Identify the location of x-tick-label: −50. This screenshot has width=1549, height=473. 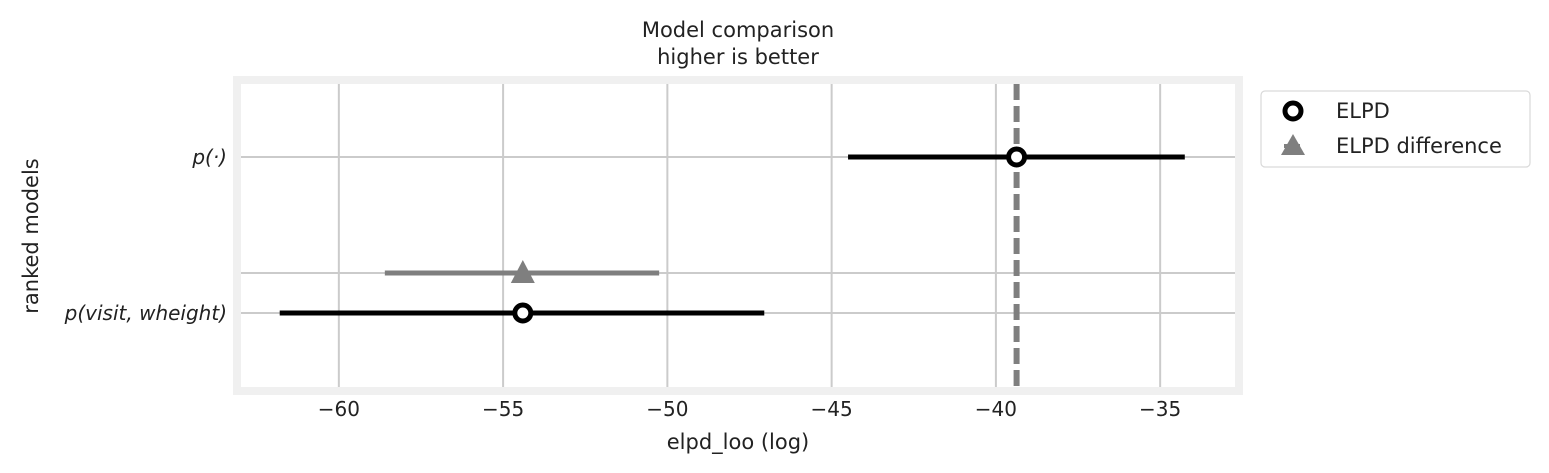
(667, 409).